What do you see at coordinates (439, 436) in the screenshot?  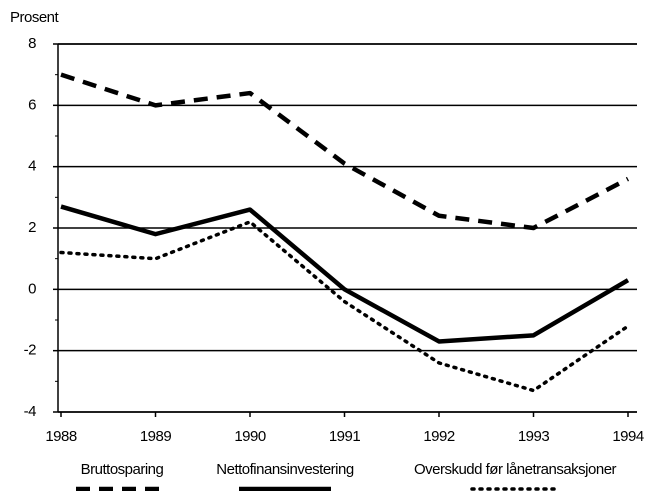 I see `x-tick-label: 1992` at bounding box center [439, 436].